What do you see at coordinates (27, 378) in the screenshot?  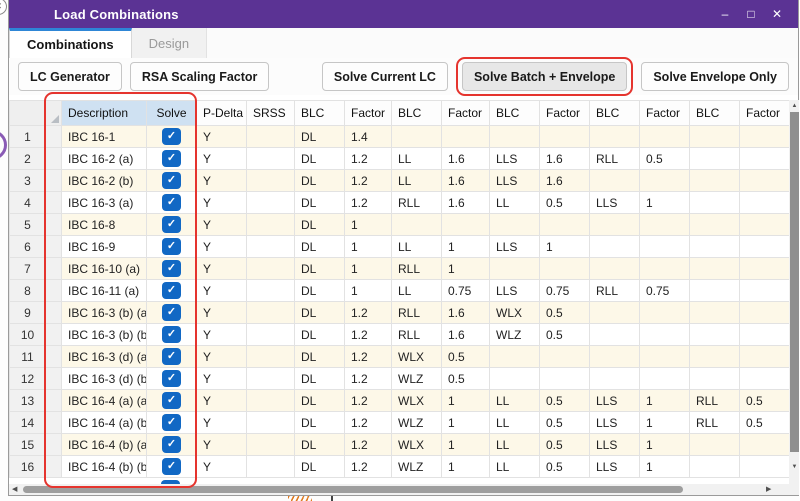 I see `row-number: 12` at bounding box center [27, 378].